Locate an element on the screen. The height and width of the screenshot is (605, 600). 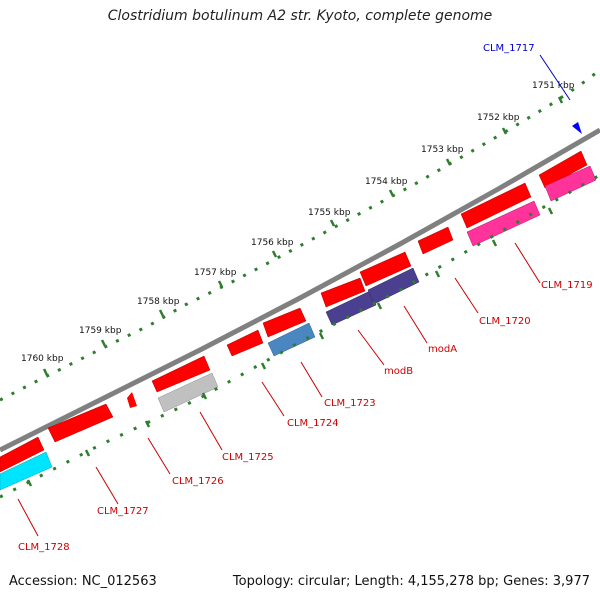
kbp-label-1759: 1759 kbp is located at coordinates (100, 331).